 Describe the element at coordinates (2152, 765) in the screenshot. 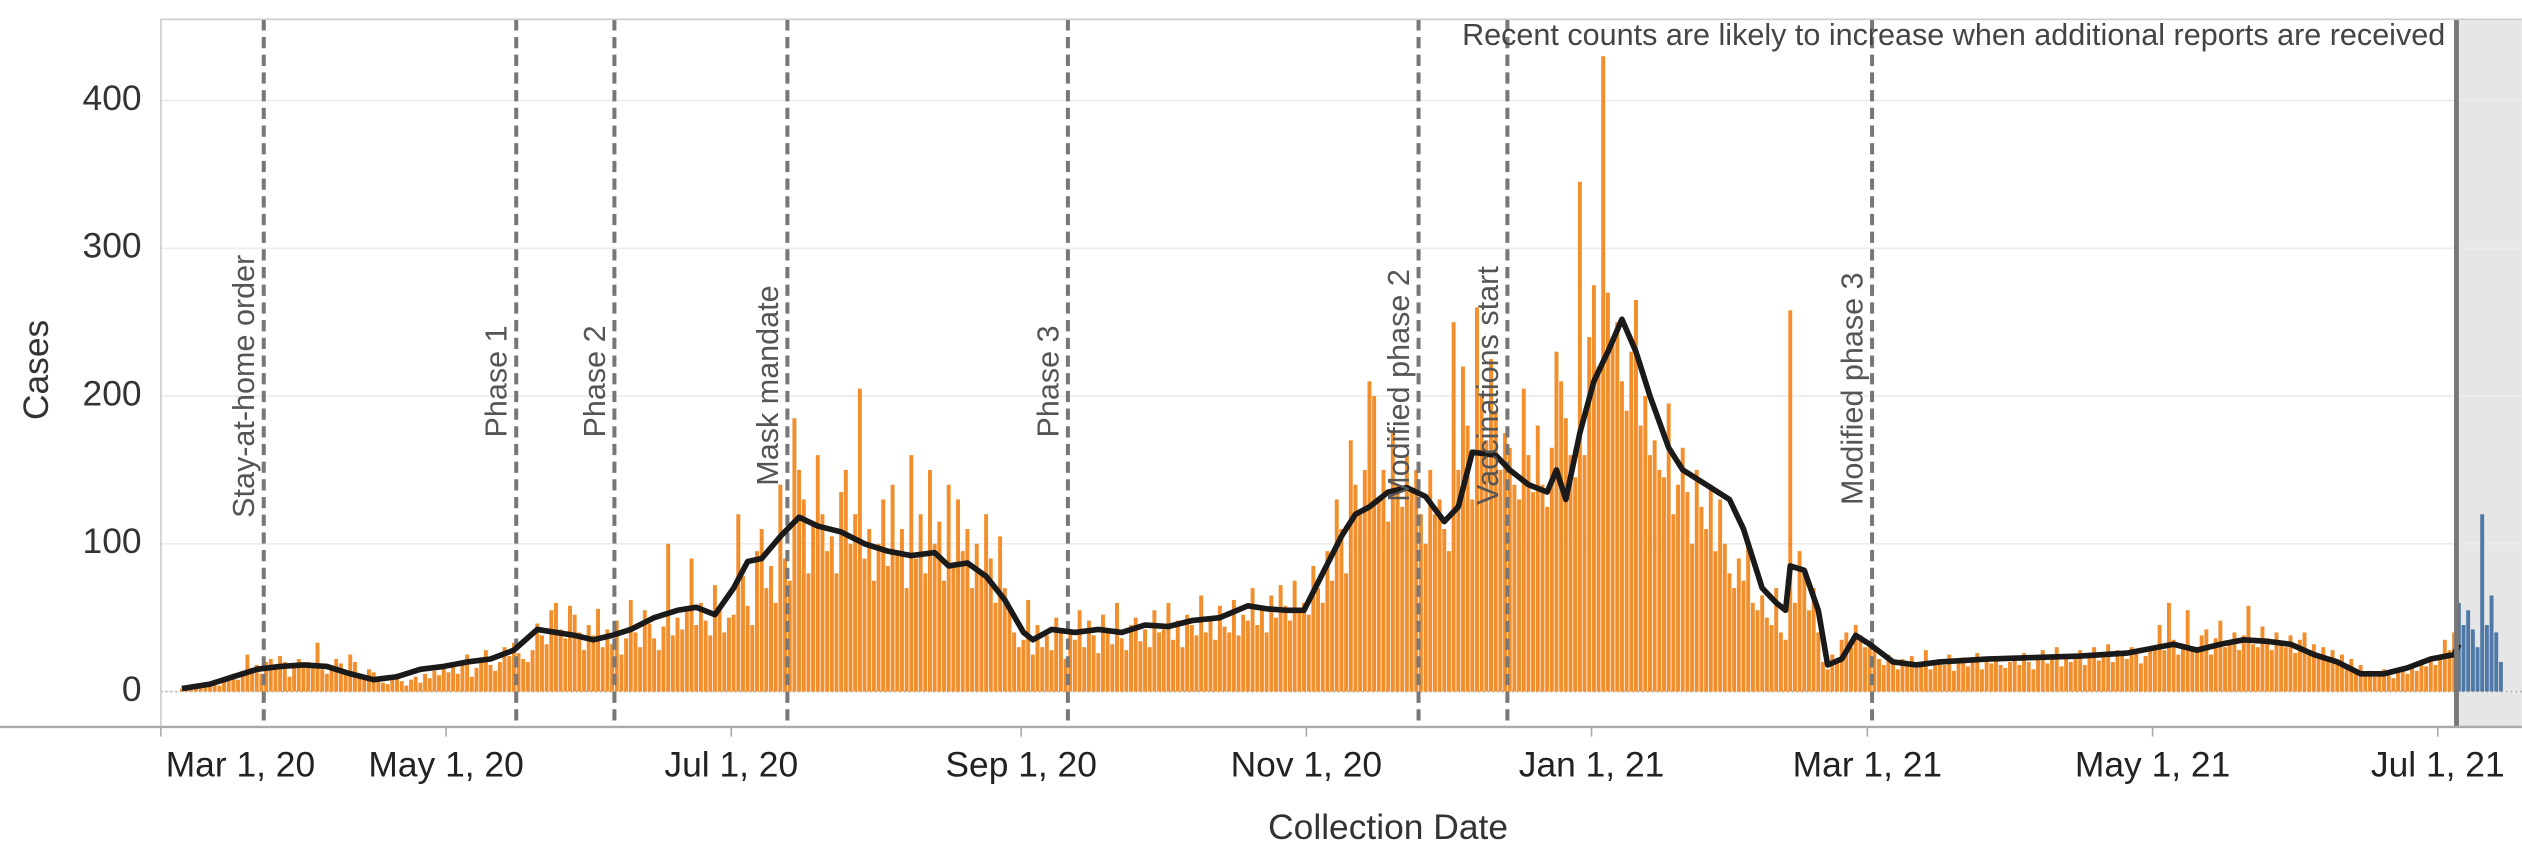

I see `x-tick-label: May 1, 21` at that location.